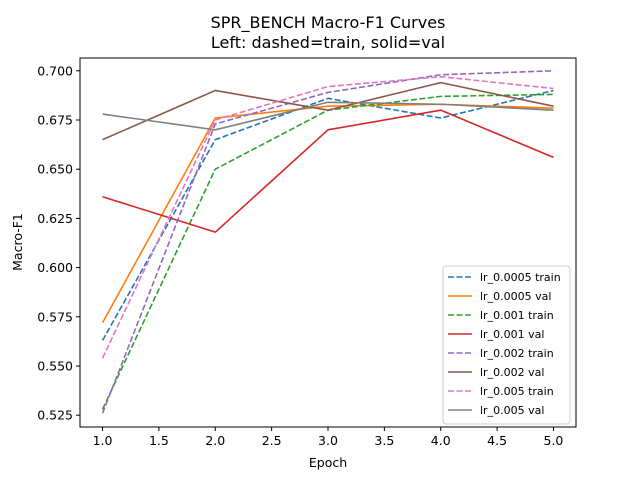 The image size is (640, 480). I want to click on y-tick-label: 0.600, so click(55, 267).